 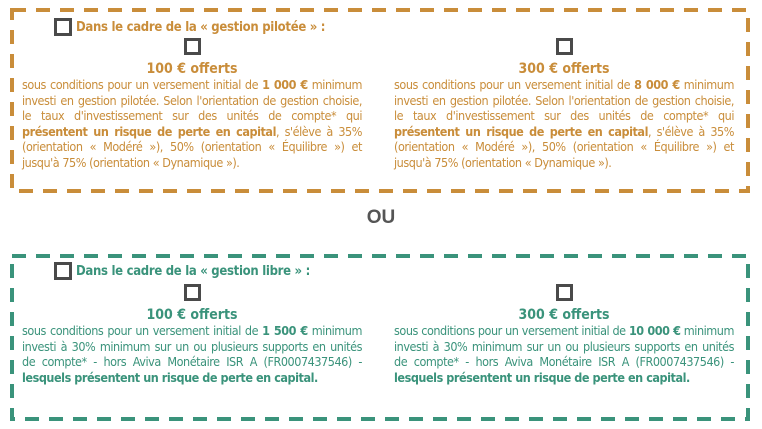 What do you see at coordinates (63, 27) in the screenshot?
I see `gestion-pilotee-checkbox` at bounding box center [63, 27].